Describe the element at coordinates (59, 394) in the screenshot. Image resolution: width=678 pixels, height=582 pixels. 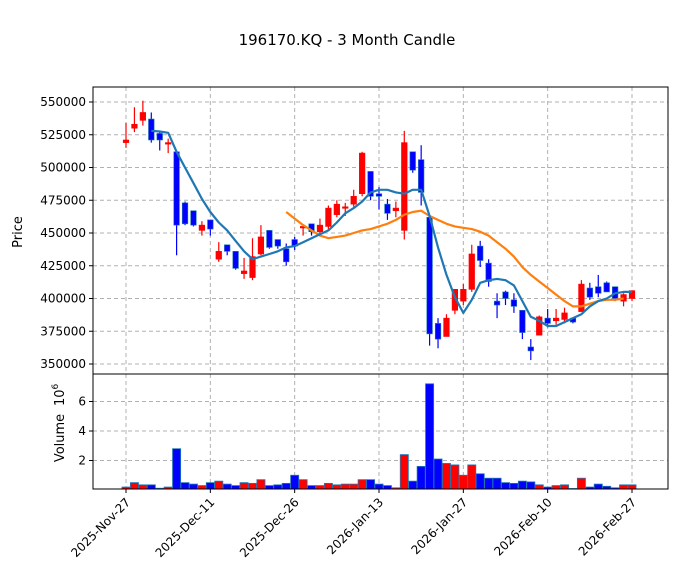
I see `volume-axis-exponent: 106` at that location.